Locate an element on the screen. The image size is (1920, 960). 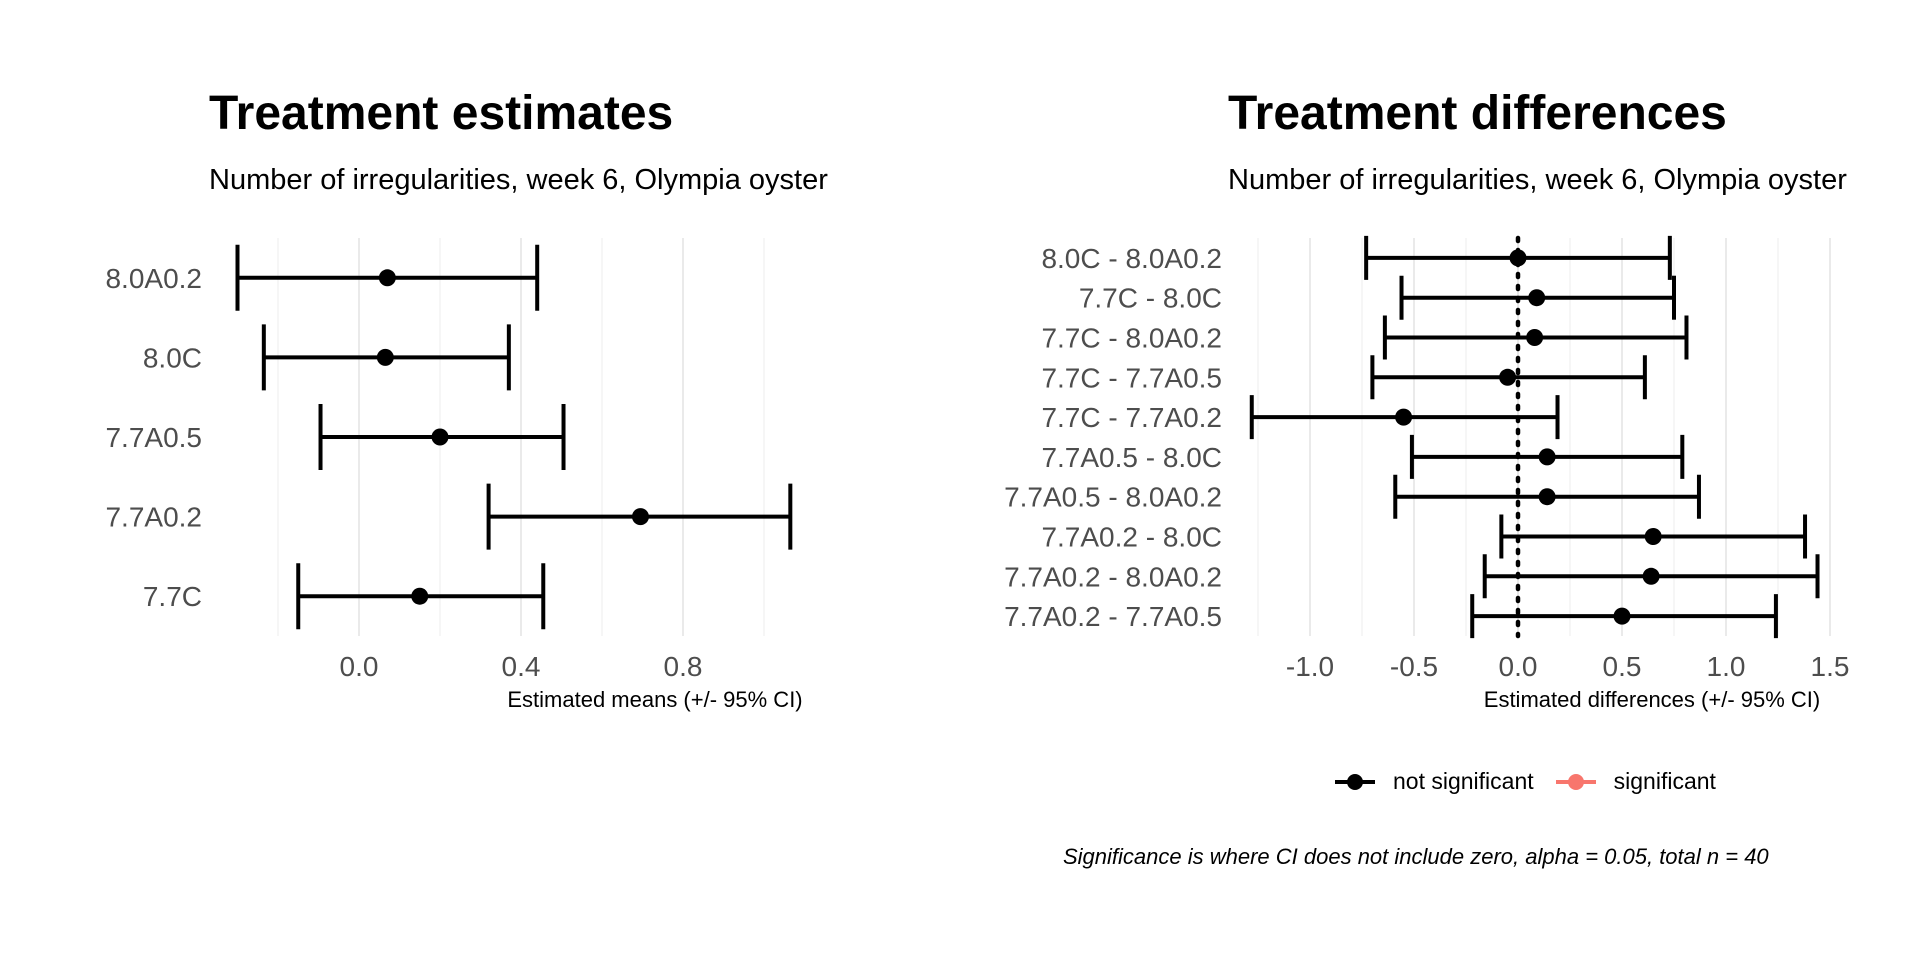
y-category-label: 7.7A0.2 - 8.0A0.2 is located at coordinates (1113, 576).